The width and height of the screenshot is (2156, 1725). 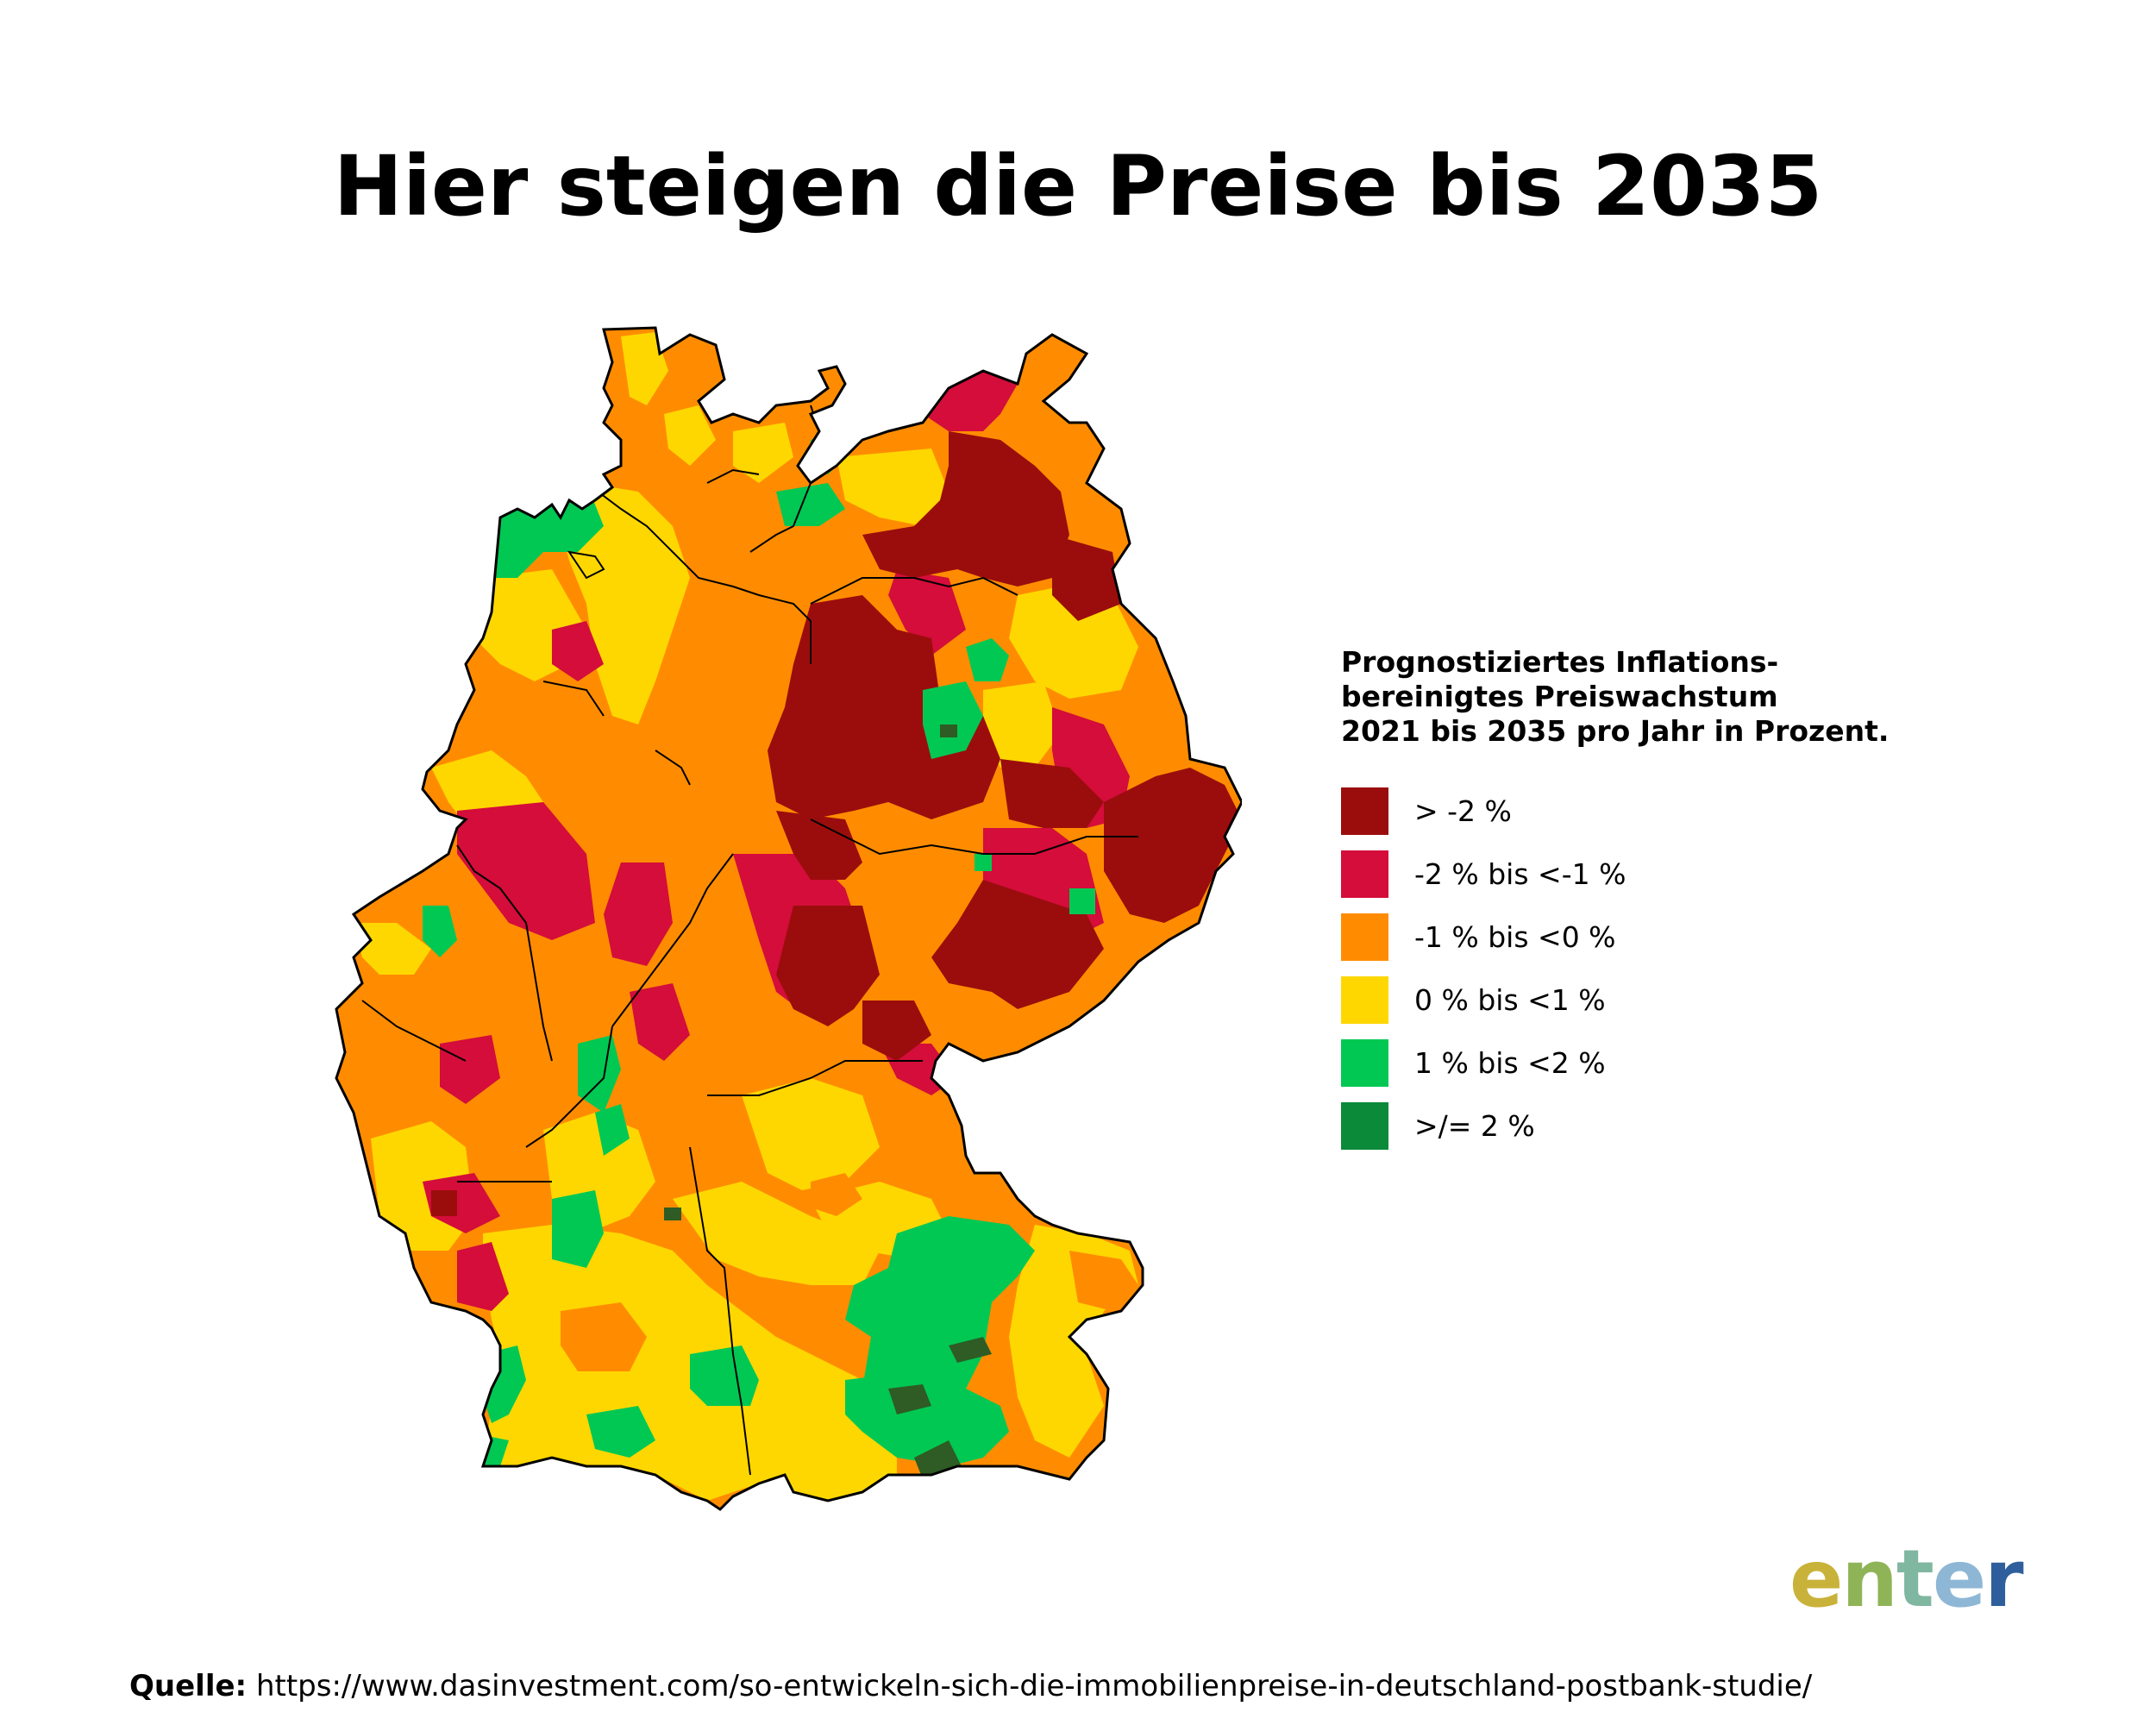 I want to click on logo-letter: n, so click(x=1869, y=1579).